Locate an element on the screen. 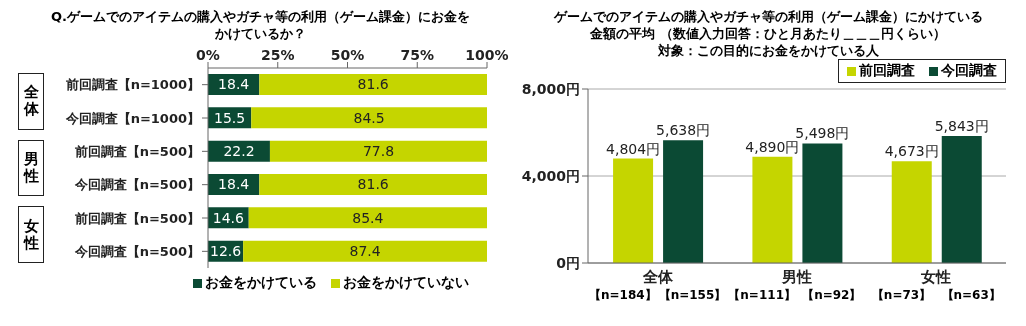  chart-title: ゲームでのアイテムの購入やガチャ等の利用（ゲーム課金）にかけている金額の平均 （数値入力回答：ひと月あたり＿＿＿円くらい） is located at coordinates (768, 25).